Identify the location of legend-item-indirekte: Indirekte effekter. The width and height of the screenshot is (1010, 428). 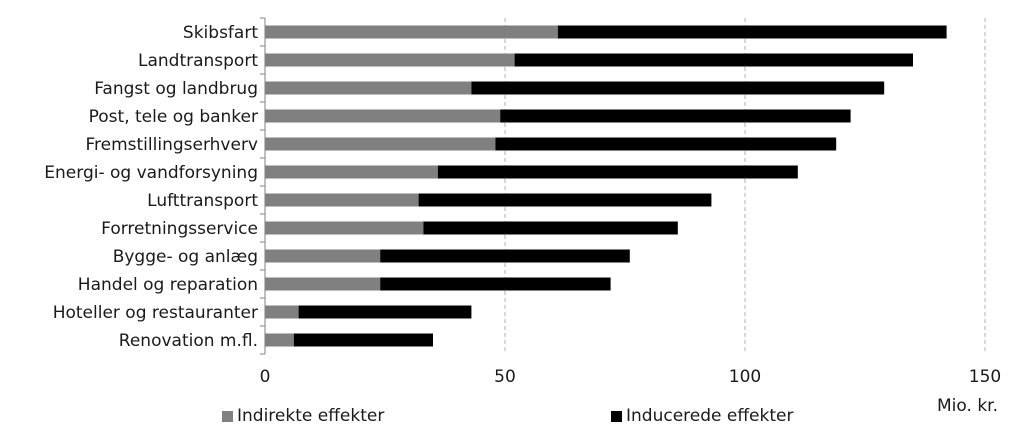
(303, 416).